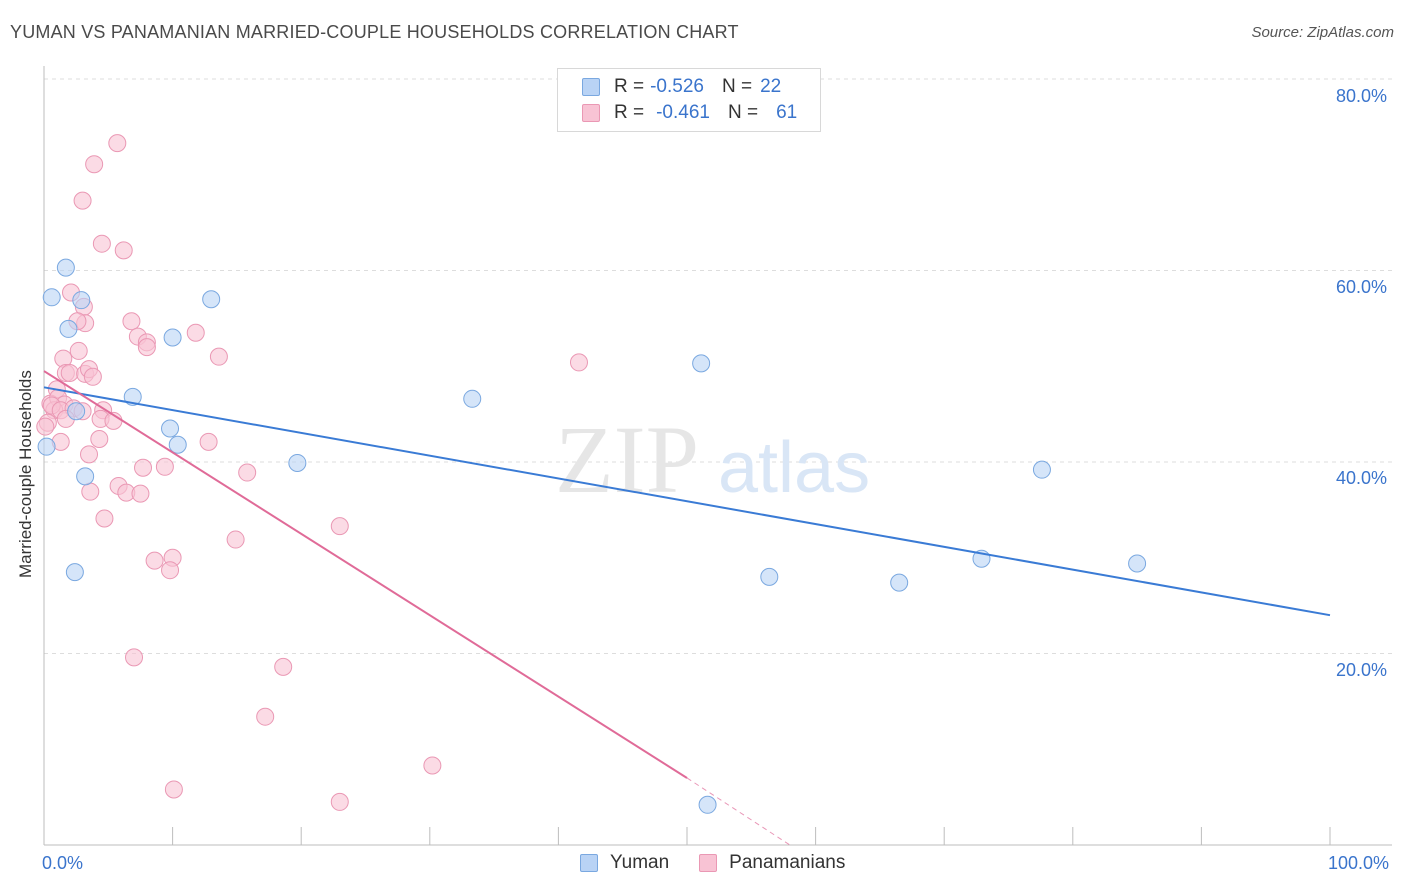  I want to click on watermark-atlas: atlas, so click(794, 468).